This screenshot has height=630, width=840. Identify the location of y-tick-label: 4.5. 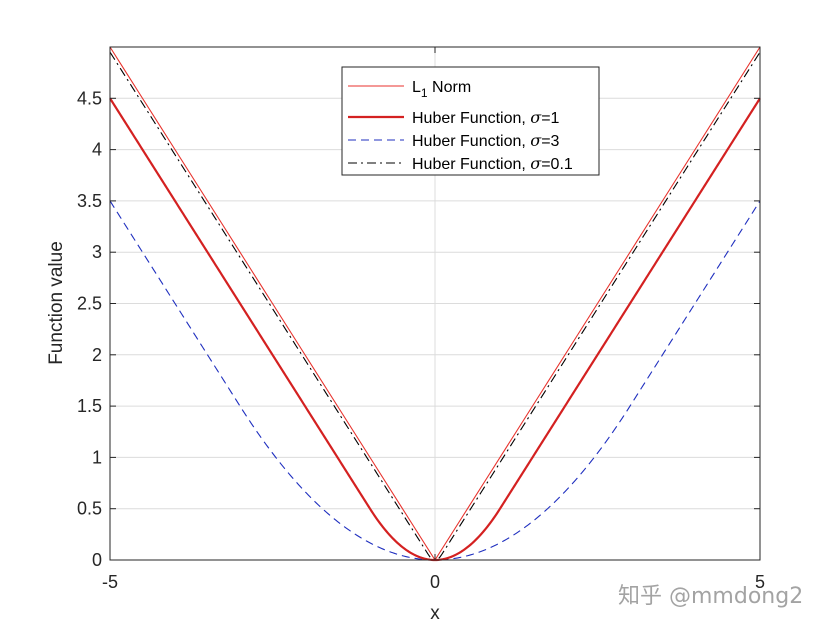
(89, 98).